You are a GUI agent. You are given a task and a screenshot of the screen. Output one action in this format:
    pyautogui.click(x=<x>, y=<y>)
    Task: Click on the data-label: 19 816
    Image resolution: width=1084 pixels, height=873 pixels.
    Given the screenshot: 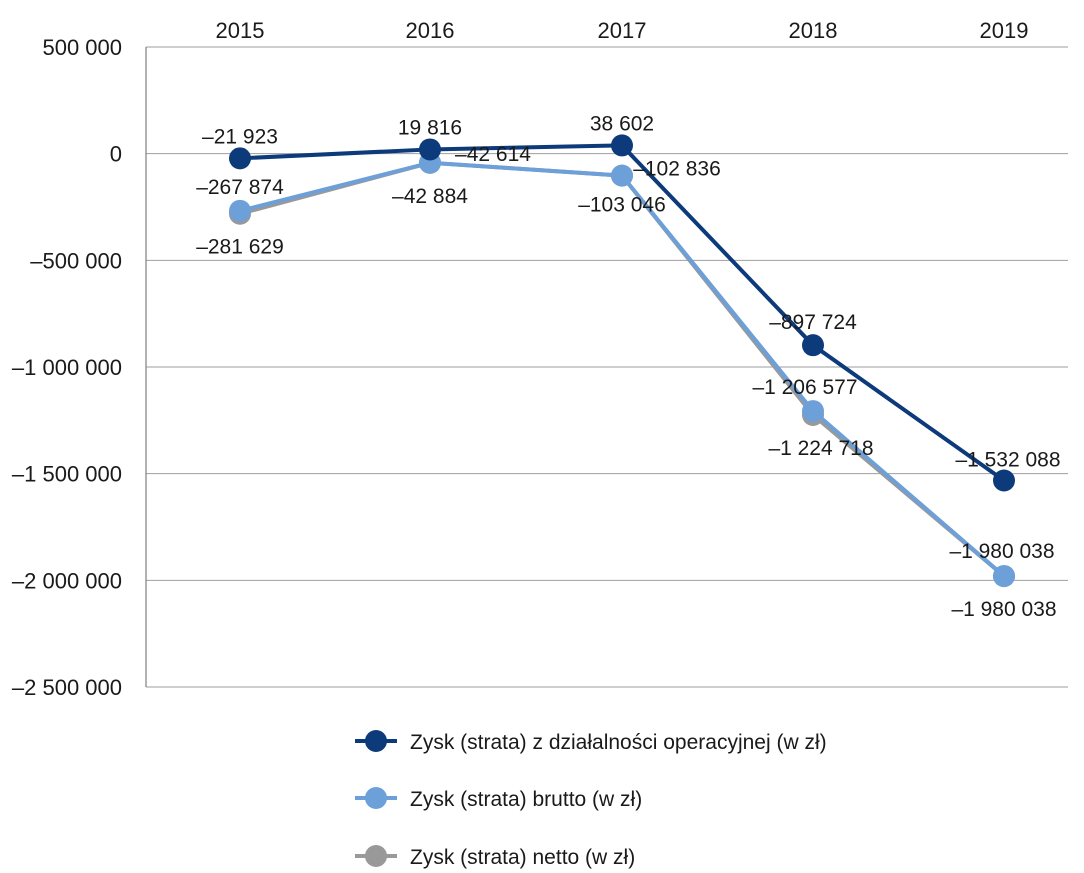 What is the action you would take?
    pyautogui.click(x=430, y=127)
    